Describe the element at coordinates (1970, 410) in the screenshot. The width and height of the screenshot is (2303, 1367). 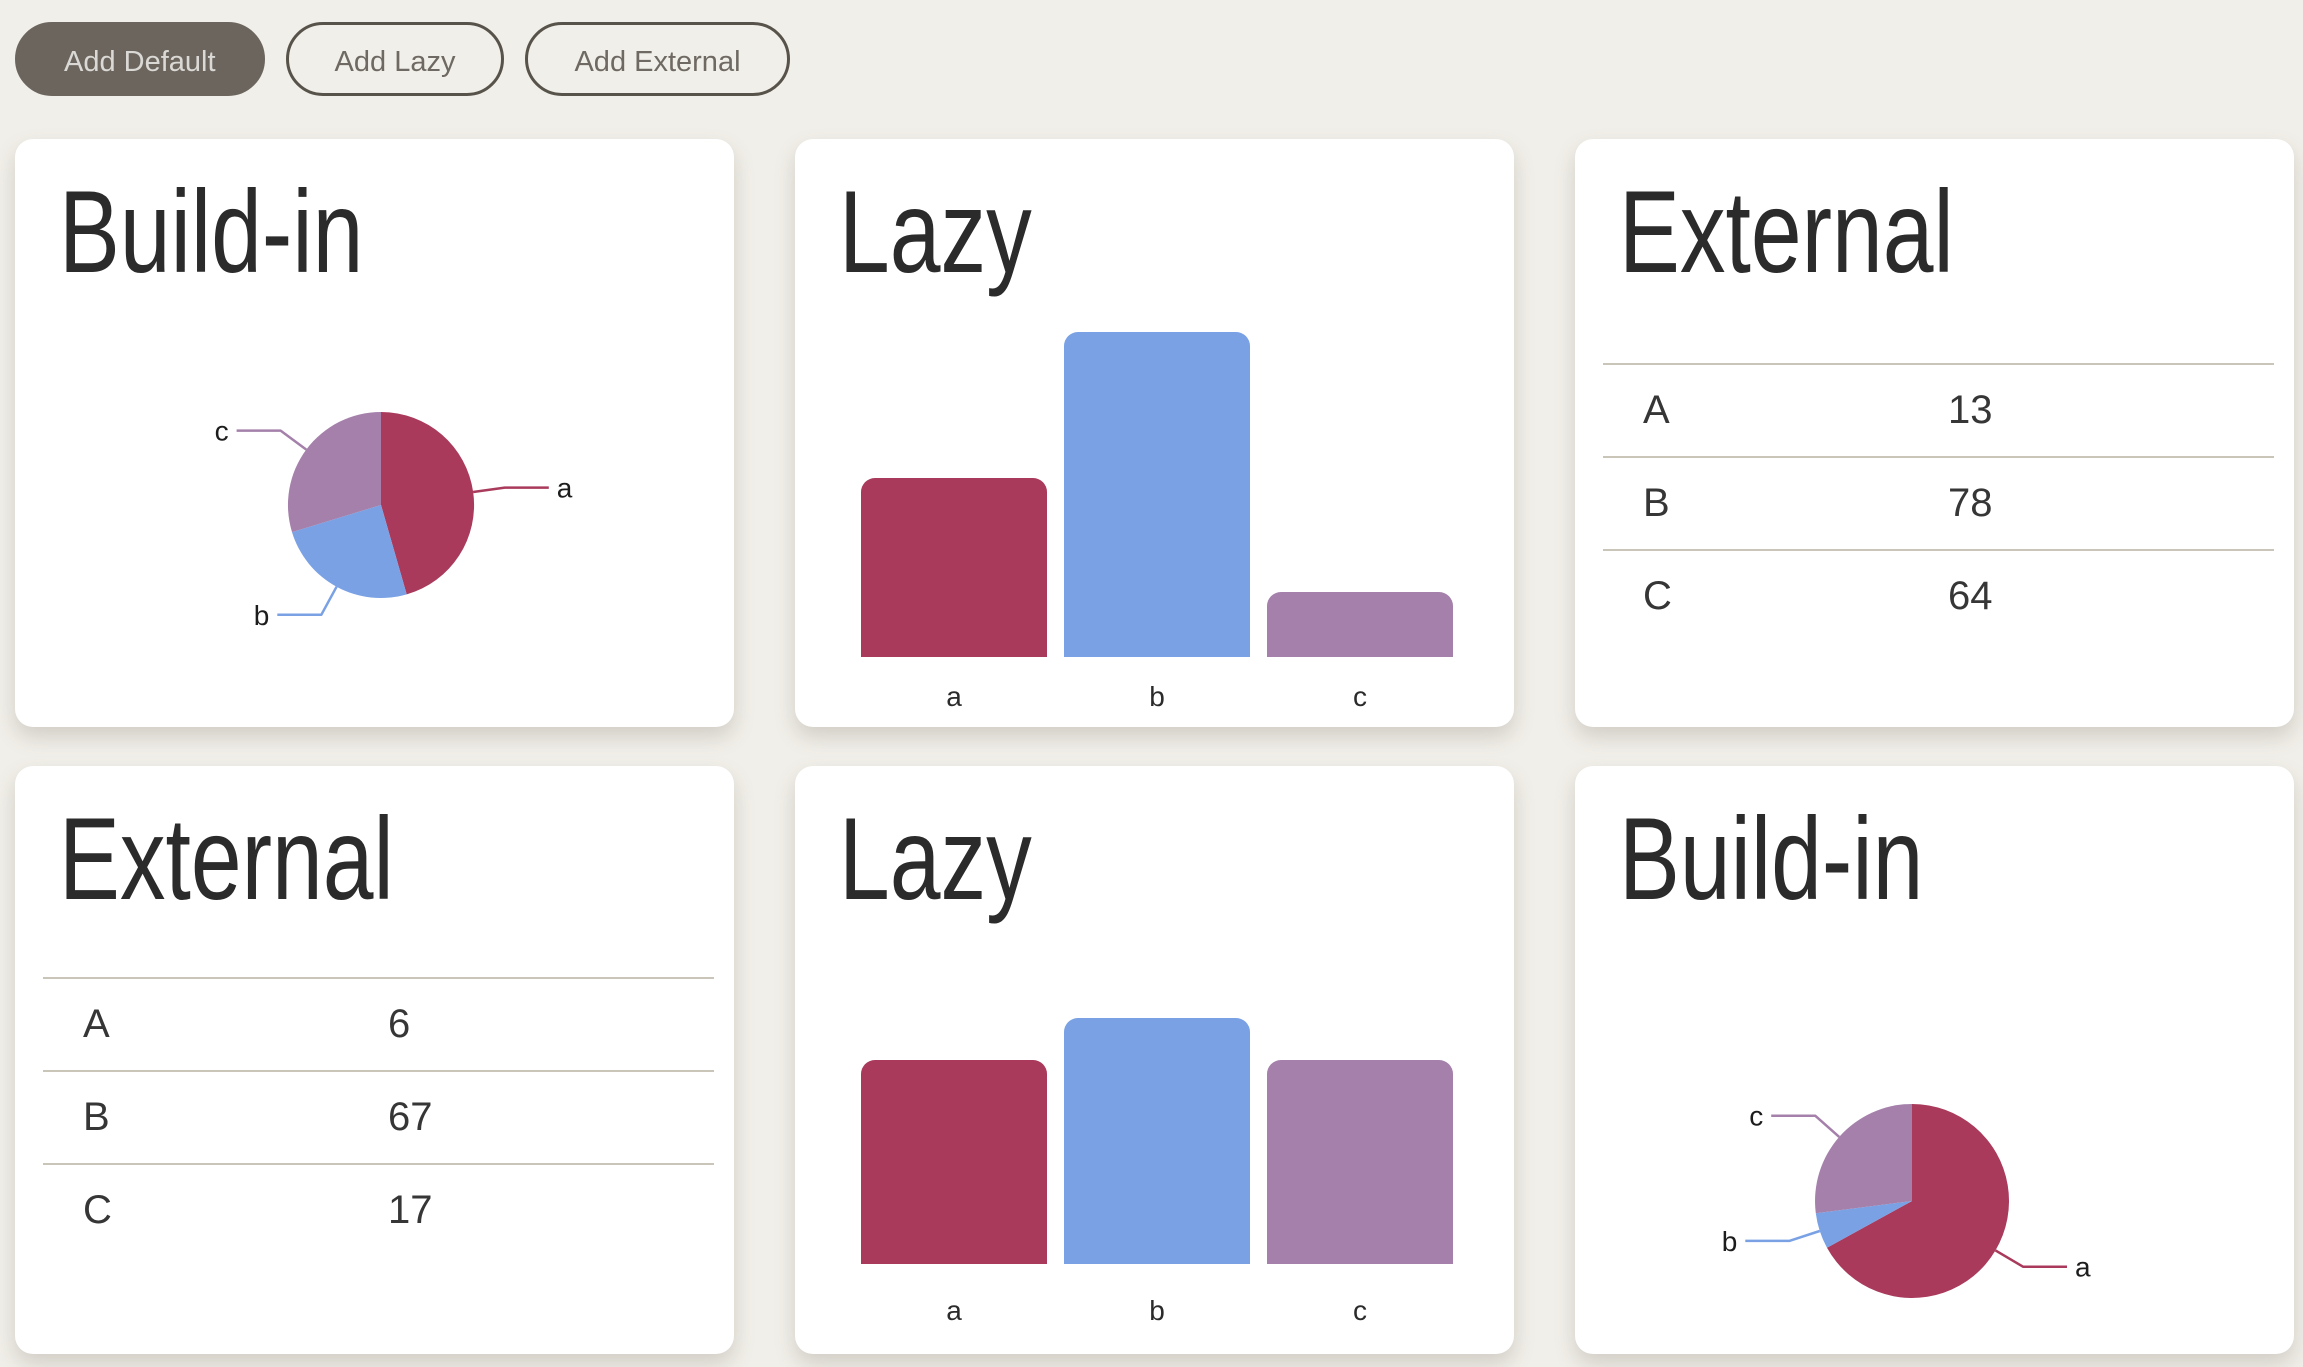
I see `row-value: 13` at that location.